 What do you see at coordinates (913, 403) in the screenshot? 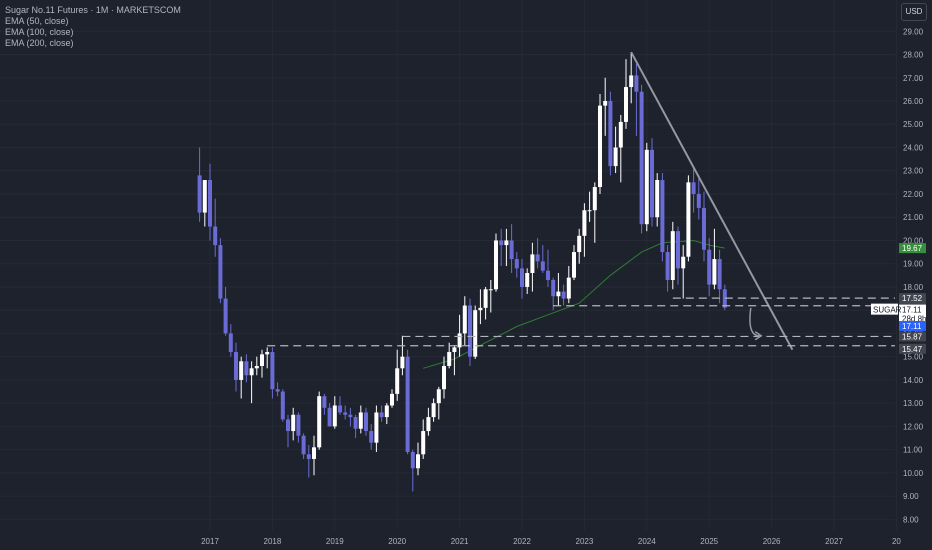
I see `price-tick-label: 13.00` at bounding box center [913, 403].